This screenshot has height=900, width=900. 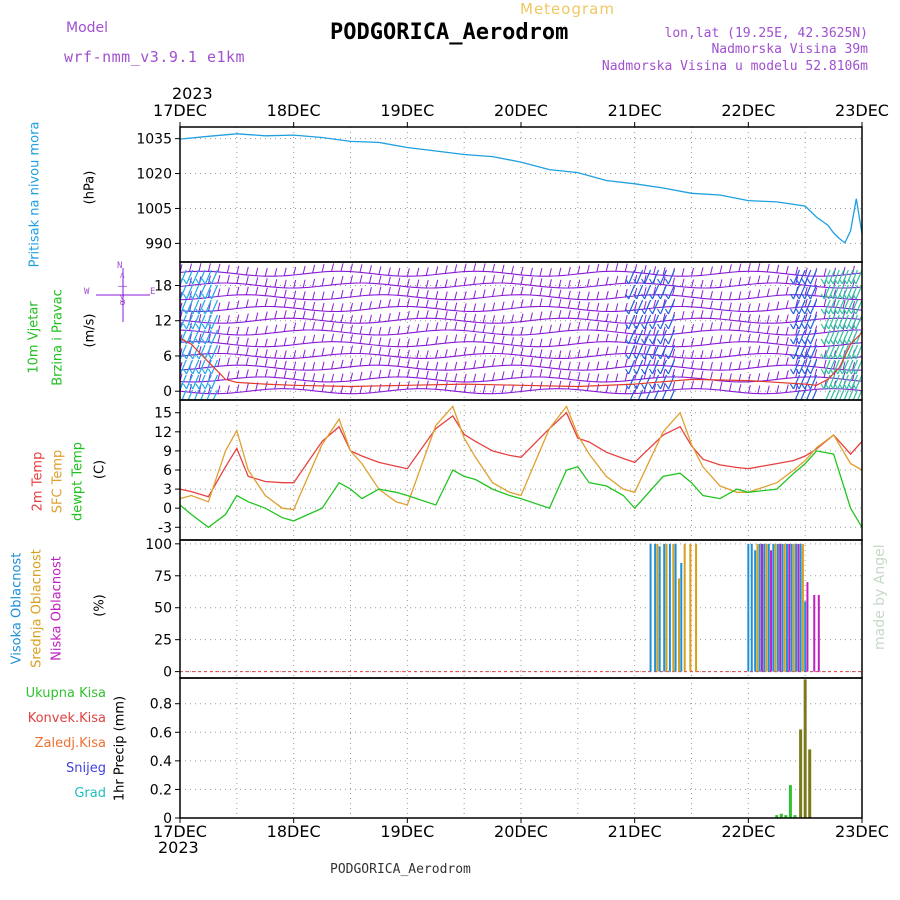 I want to click on clouds-panel-ytick-label: 25, so click(x=163, y=641).